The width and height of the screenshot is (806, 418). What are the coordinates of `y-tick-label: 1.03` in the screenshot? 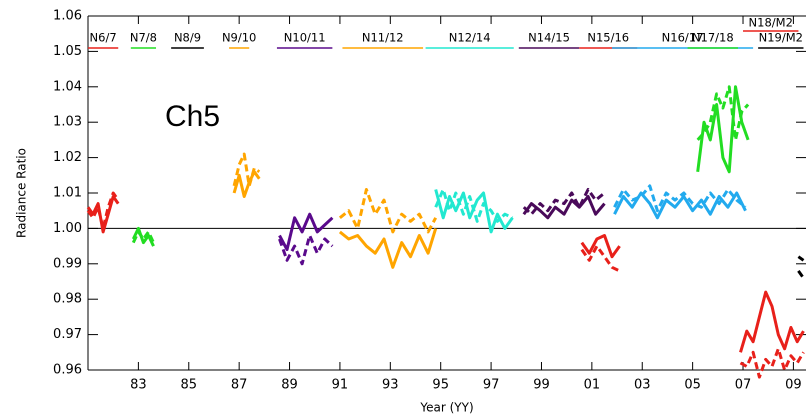 It's located at (67, 122).